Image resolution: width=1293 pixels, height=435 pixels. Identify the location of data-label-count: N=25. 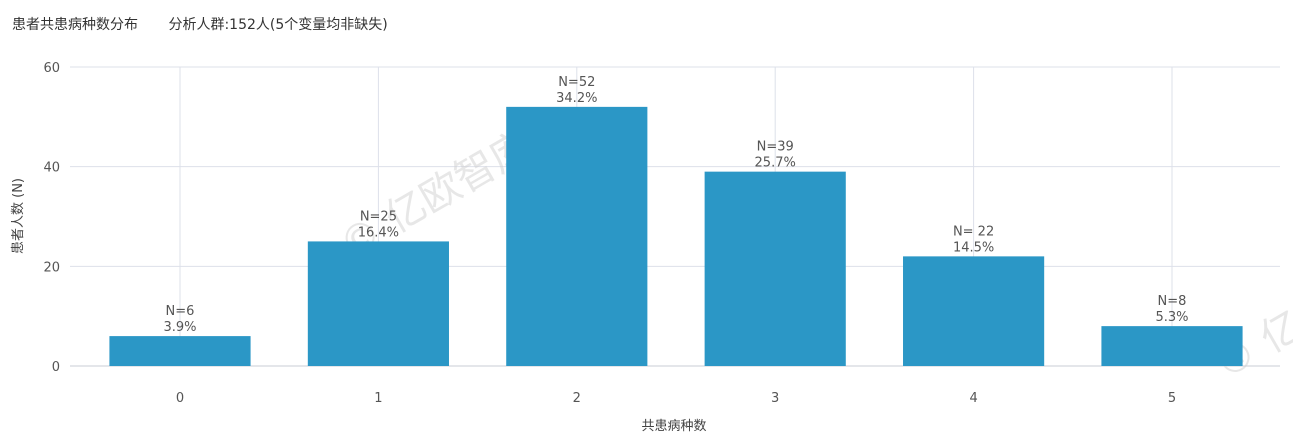
(378, 216).